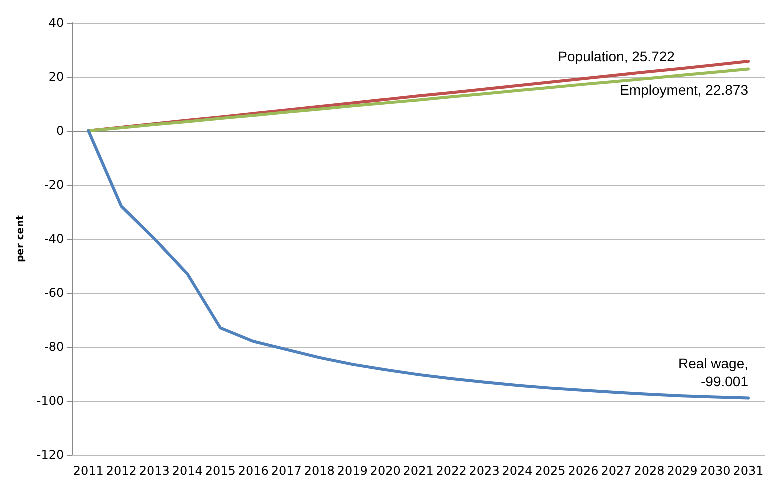  What do you see at coordinates (154, 471) in the screenshot?
I see `x-tick-label: 2013` at bounding box center [154, 471].